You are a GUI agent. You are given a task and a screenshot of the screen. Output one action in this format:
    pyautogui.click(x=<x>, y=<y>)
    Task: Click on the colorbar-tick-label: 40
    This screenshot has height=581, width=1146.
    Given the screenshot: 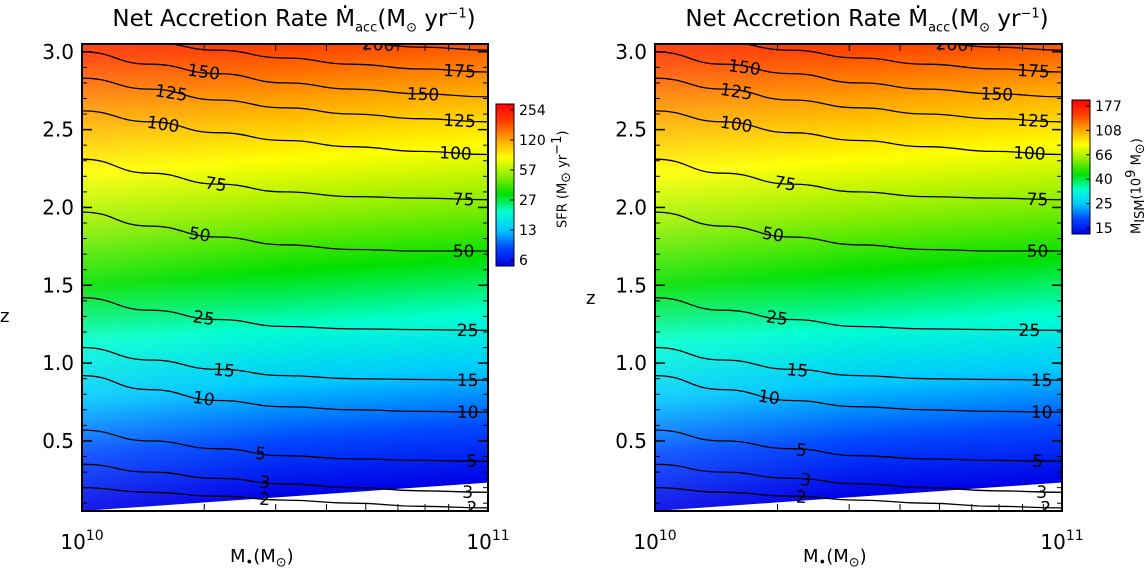 What is the action you would take?
    pyautogui.click(x=1104, y=180)
    